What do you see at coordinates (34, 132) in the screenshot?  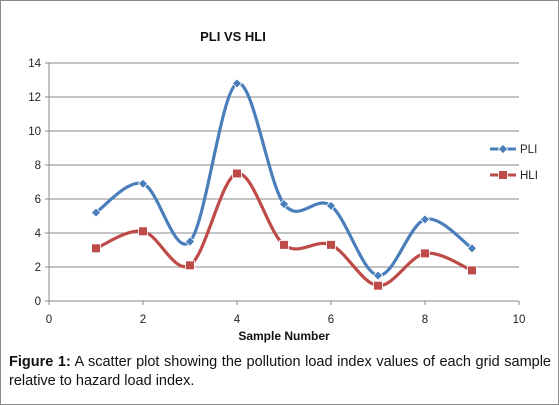 I see `y-tick-label-5: 10` at bounding box center [34, 132].